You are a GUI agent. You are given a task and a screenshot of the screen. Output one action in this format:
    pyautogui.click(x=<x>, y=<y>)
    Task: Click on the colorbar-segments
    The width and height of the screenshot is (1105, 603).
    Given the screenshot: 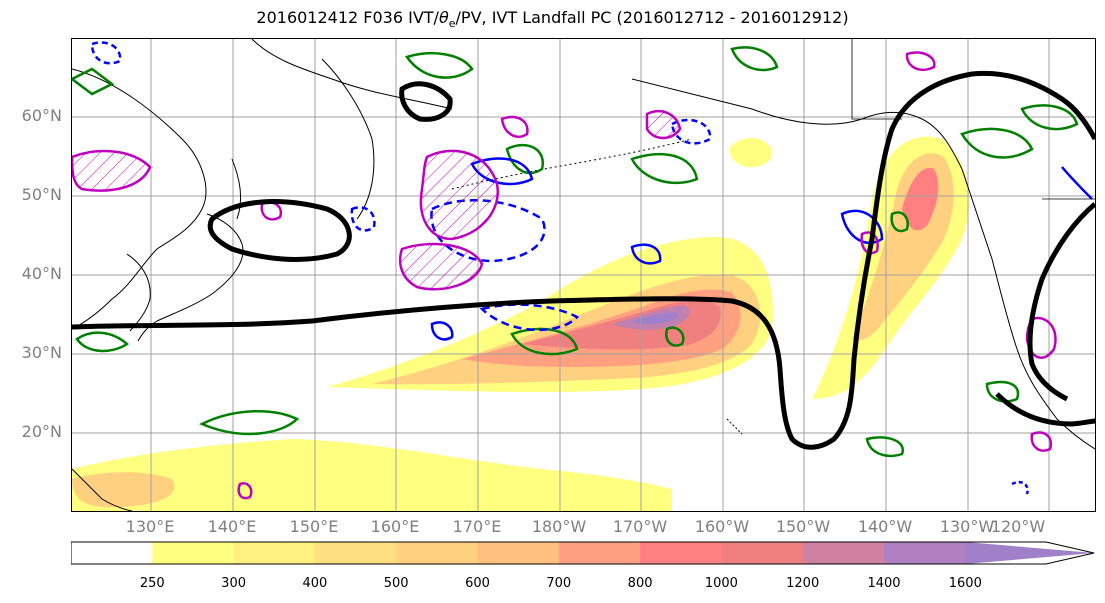 What is the action you would take?
    pyautogui.click(x=582, y=553)
    